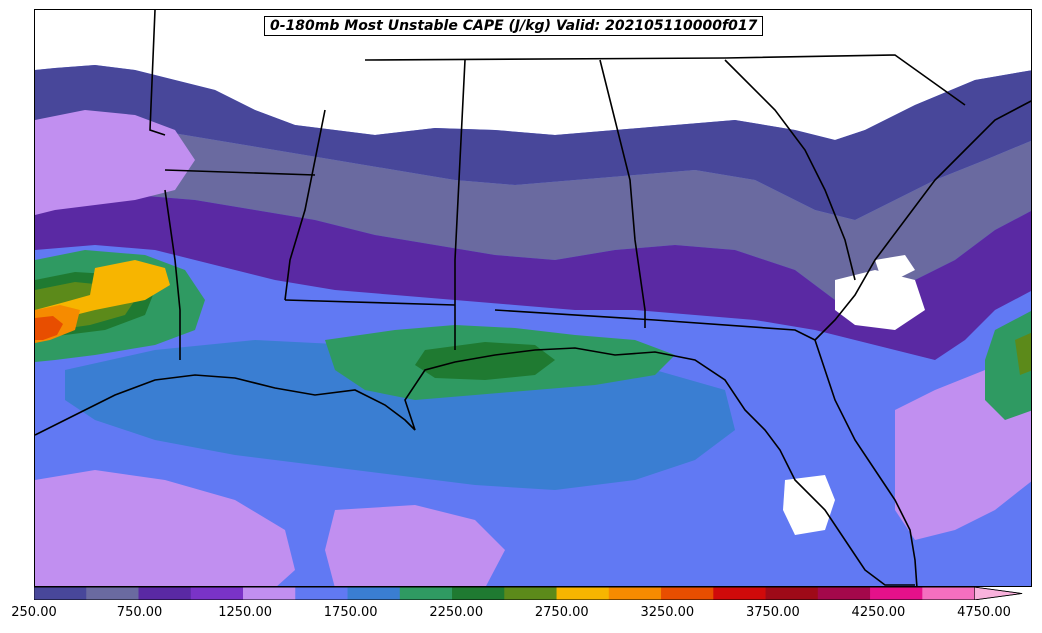 This screenshot has height=633, width=1042. Describe the element at coordinates (545, 59) in the screenshot. I see `tn-north-border` at that location.